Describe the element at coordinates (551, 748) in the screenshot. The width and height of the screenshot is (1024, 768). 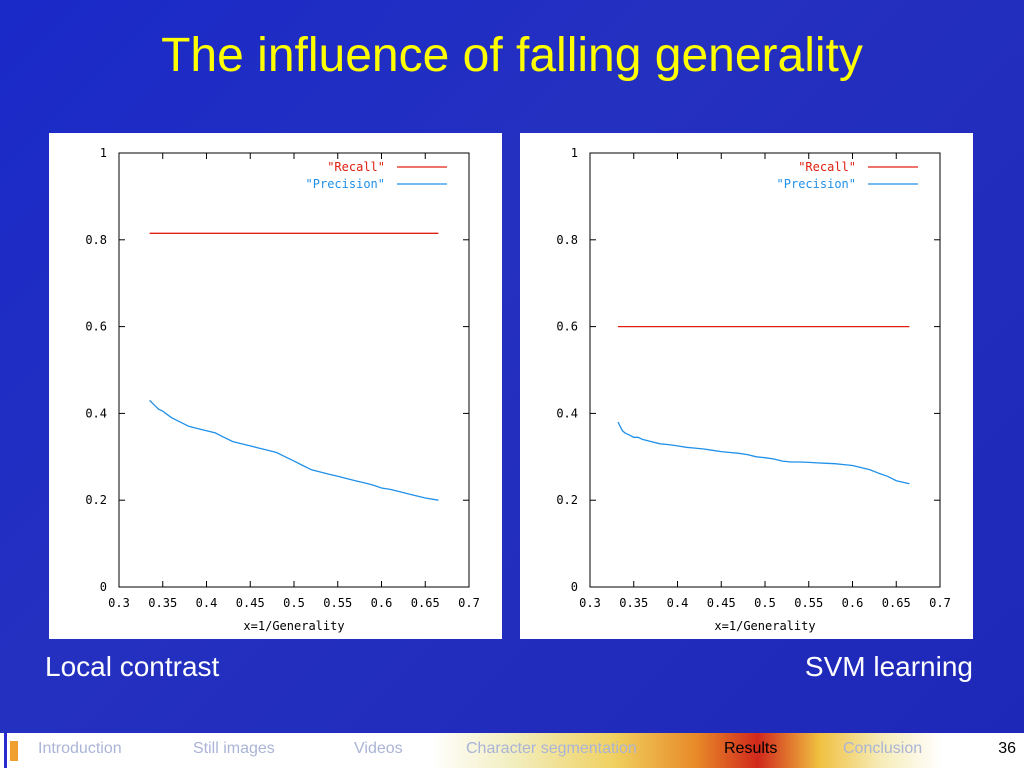
I see `nav-item-character-segmentation: Character segmentation` at that location.